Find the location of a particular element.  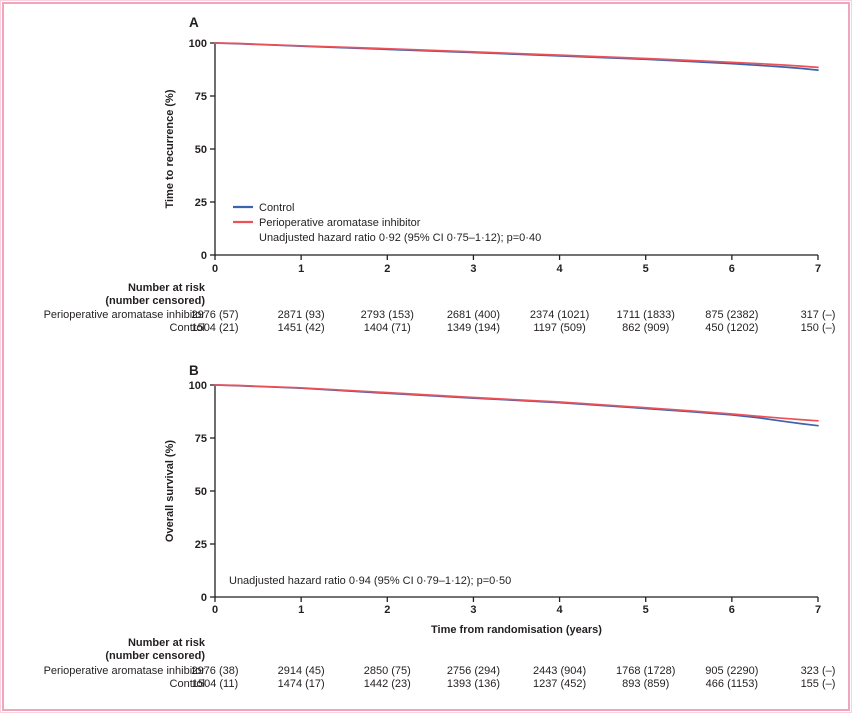

risk-cell: 1393 (136) is located at coordinates (473, 684).